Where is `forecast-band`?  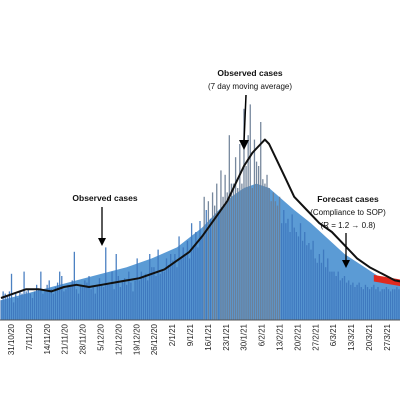
forecast-band is located at coordinates (386, 280).